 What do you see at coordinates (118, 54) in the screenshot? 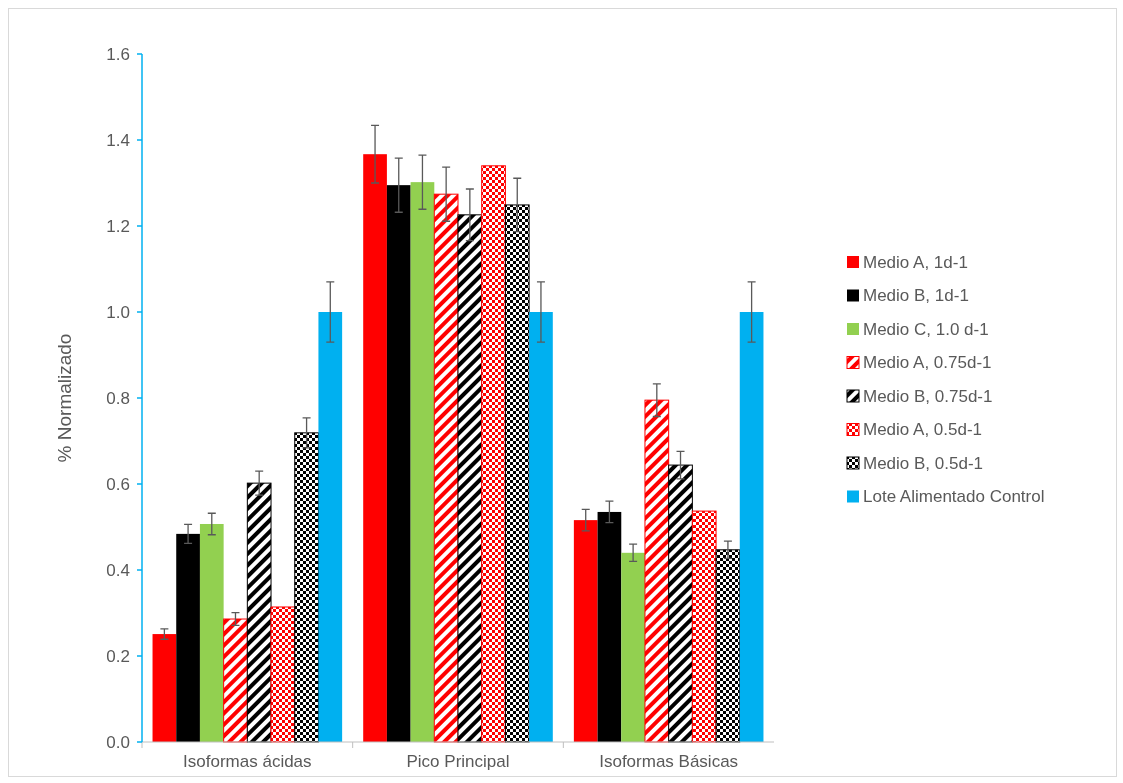
I see `y-tick-label: 1.6` at bounding box center [118, 54].